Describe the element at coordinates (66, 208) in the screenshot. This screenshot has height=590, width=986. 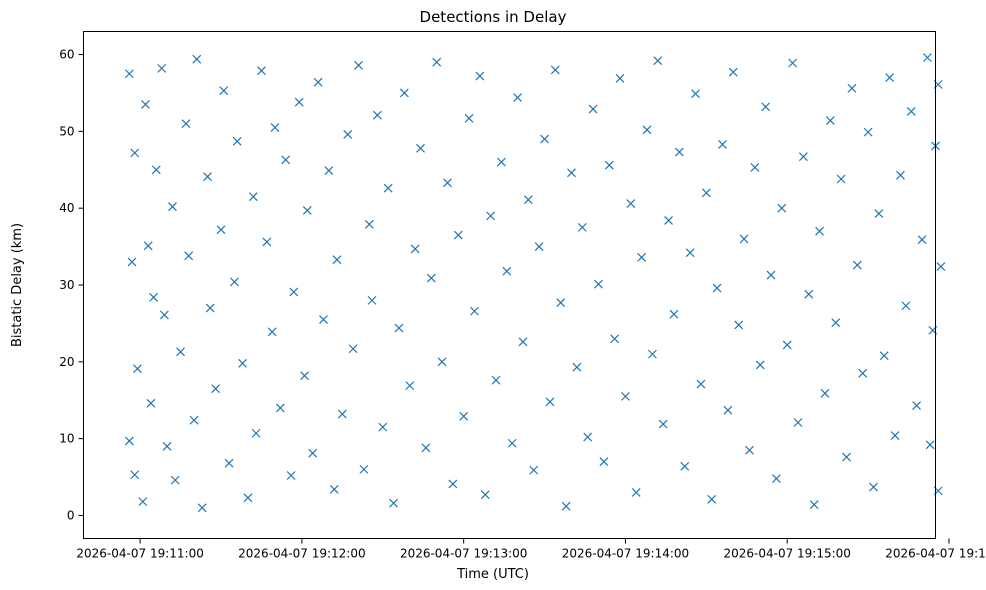
I see `y-tick-label: 40` at that location.